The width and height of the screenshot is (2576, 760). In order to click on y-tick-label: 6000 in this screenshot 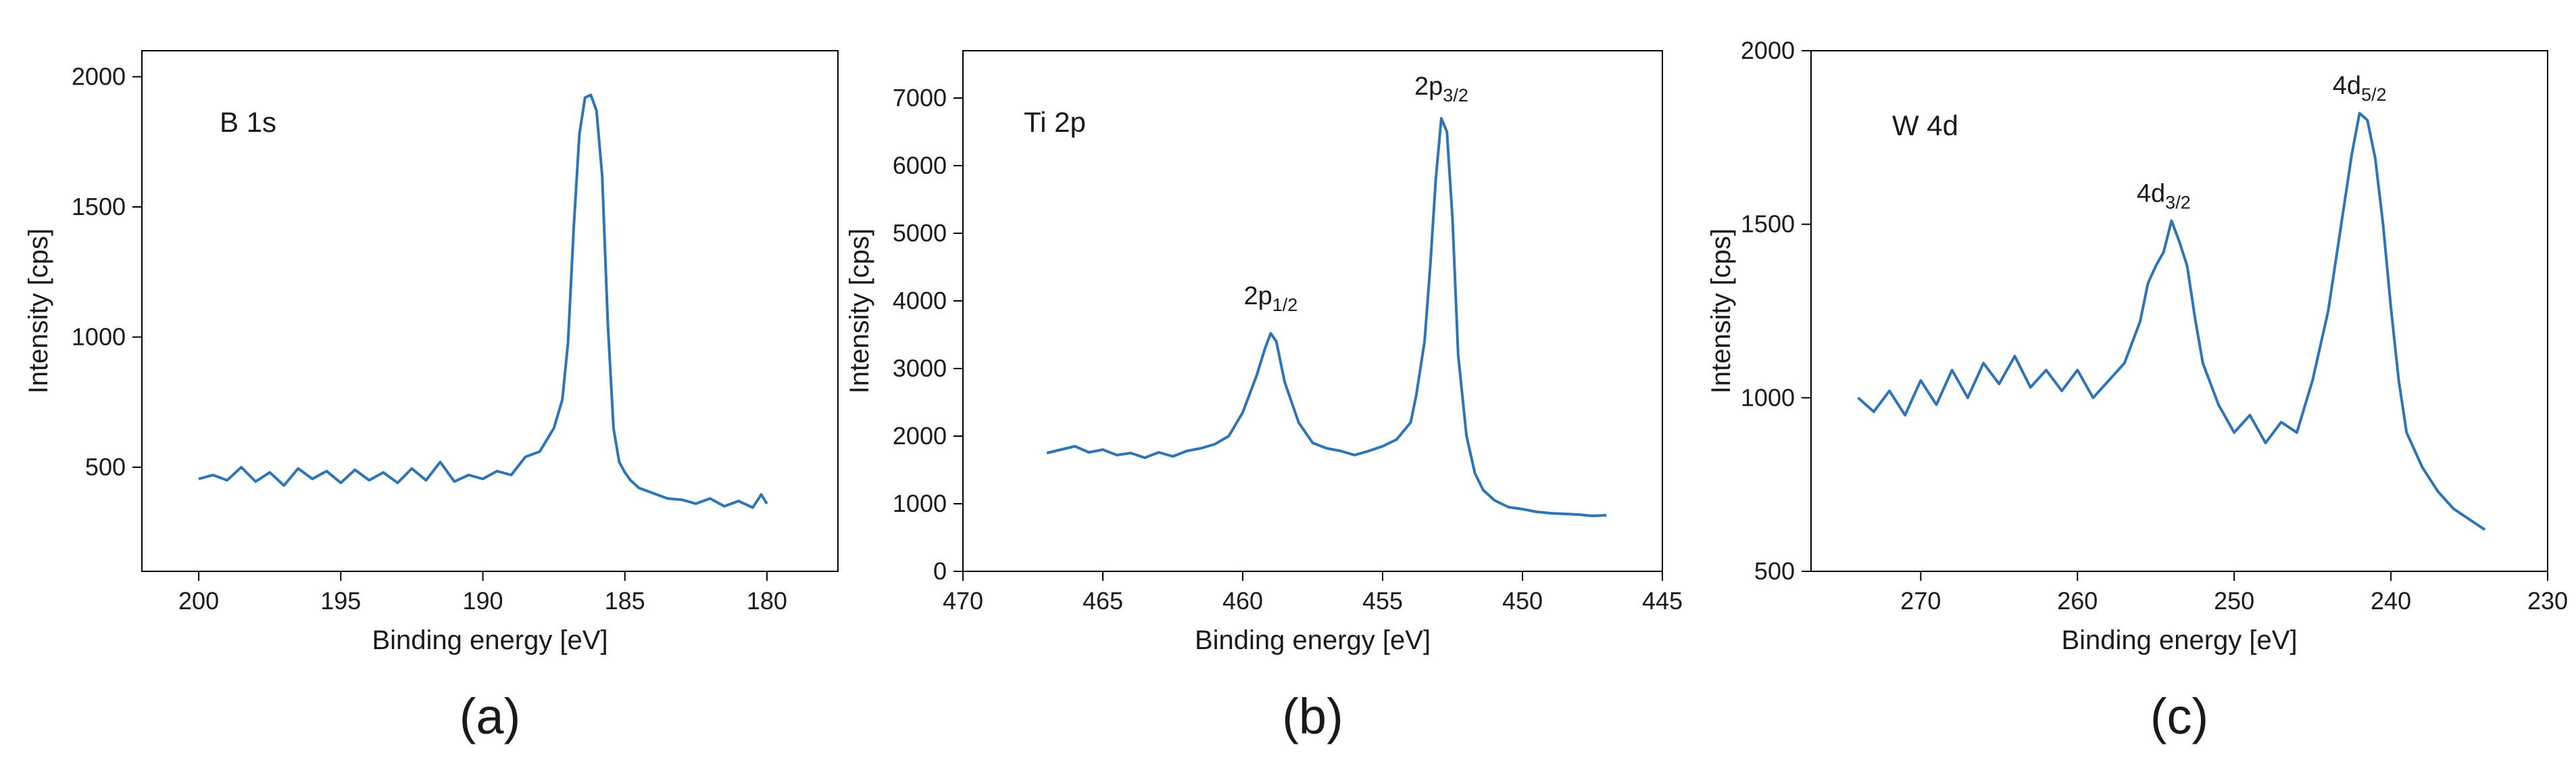, I will do `click(920, 165)`.